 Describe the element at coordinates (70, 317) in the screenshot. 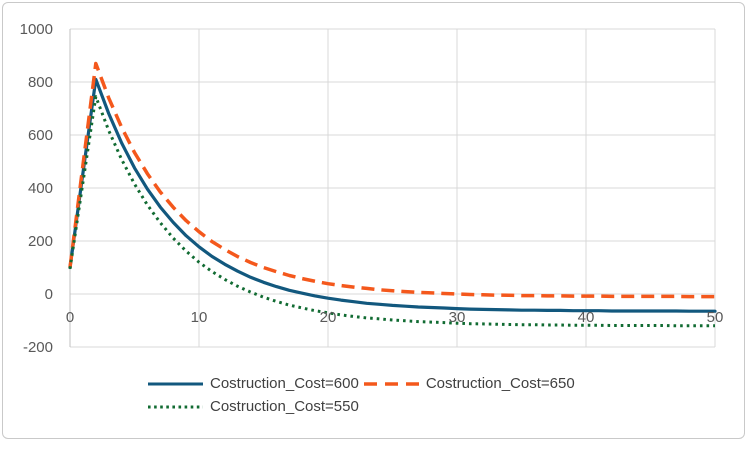

I see `x-tick-label-0: 0` at that location.